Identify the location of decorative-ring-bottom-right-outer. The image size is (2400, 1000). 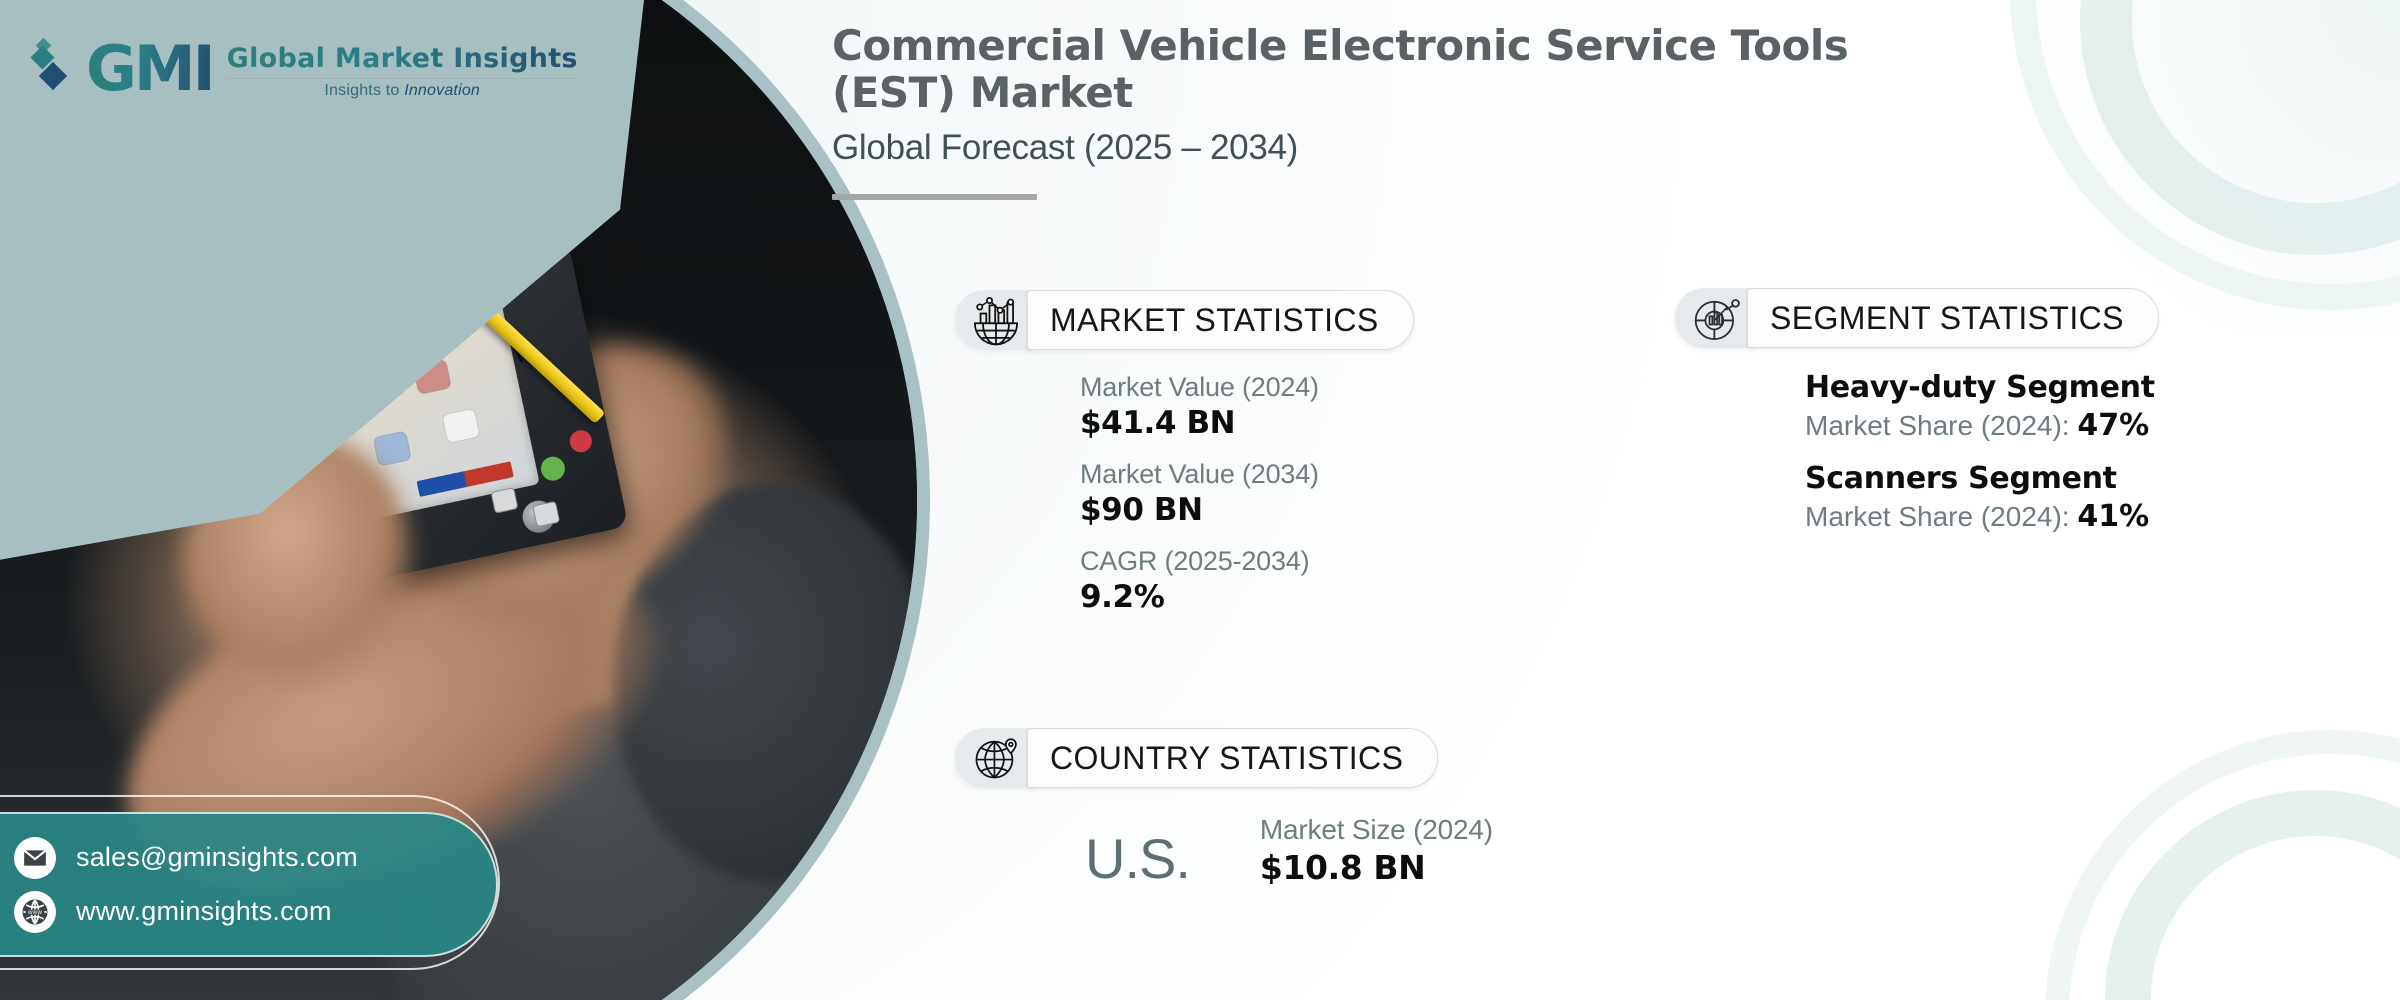
(2222, 865).